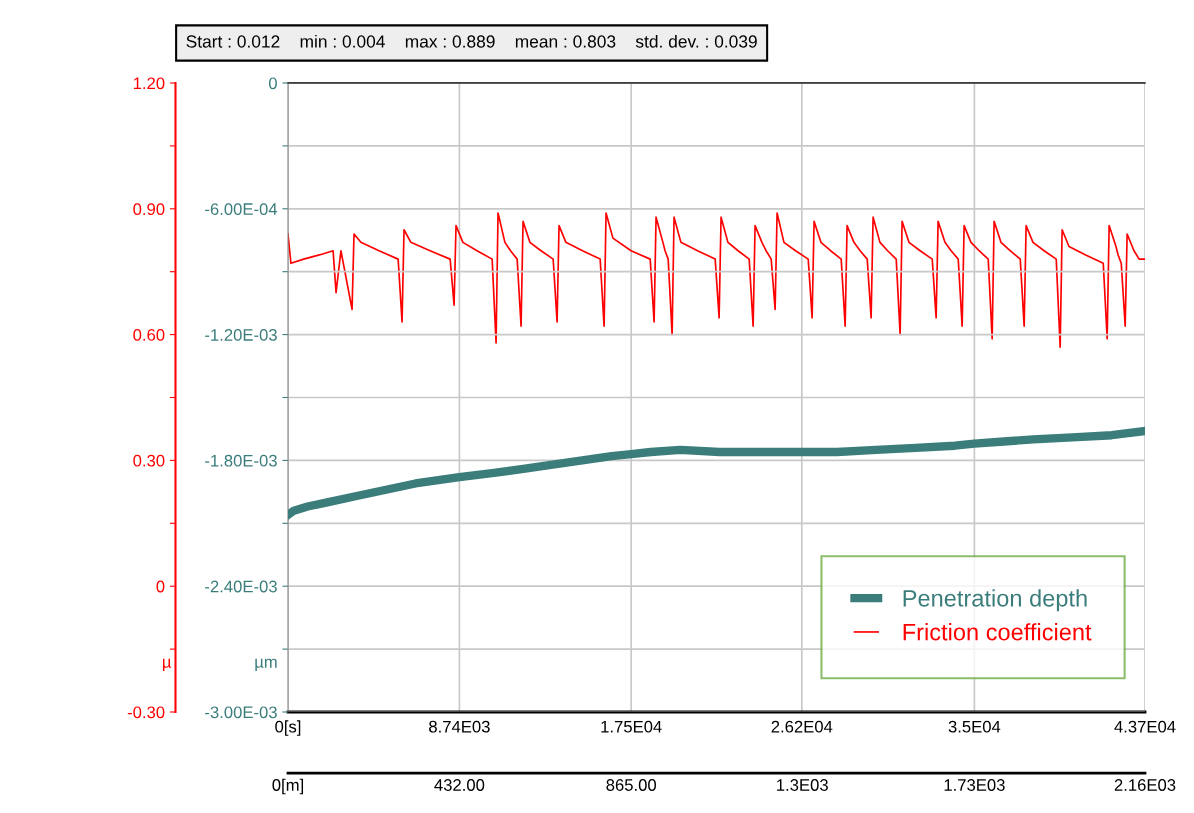 The height and width of the screenshot is (813, 1194). What do you see at coordinates (241, 335) in the screenshot?
I see `y2-tick-label: -1.20E-03` at bounding box center [241, 335].